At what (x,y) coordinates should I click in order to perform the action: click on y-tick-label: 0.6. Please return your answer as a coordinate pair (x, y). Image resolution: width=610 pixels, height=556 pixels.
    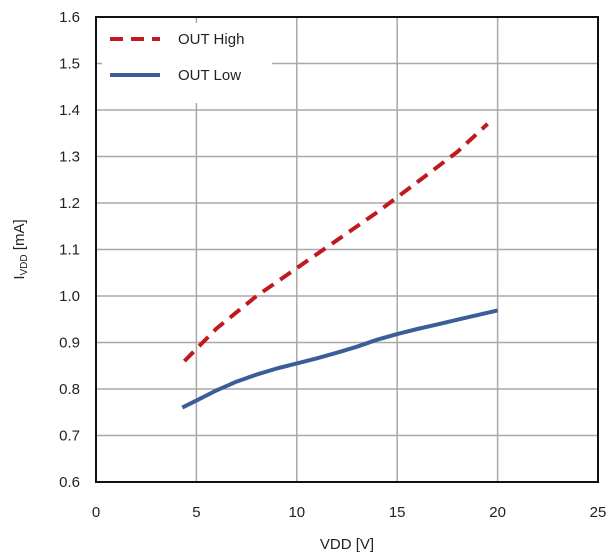
    Looking at the image, I should click on (69, 482).